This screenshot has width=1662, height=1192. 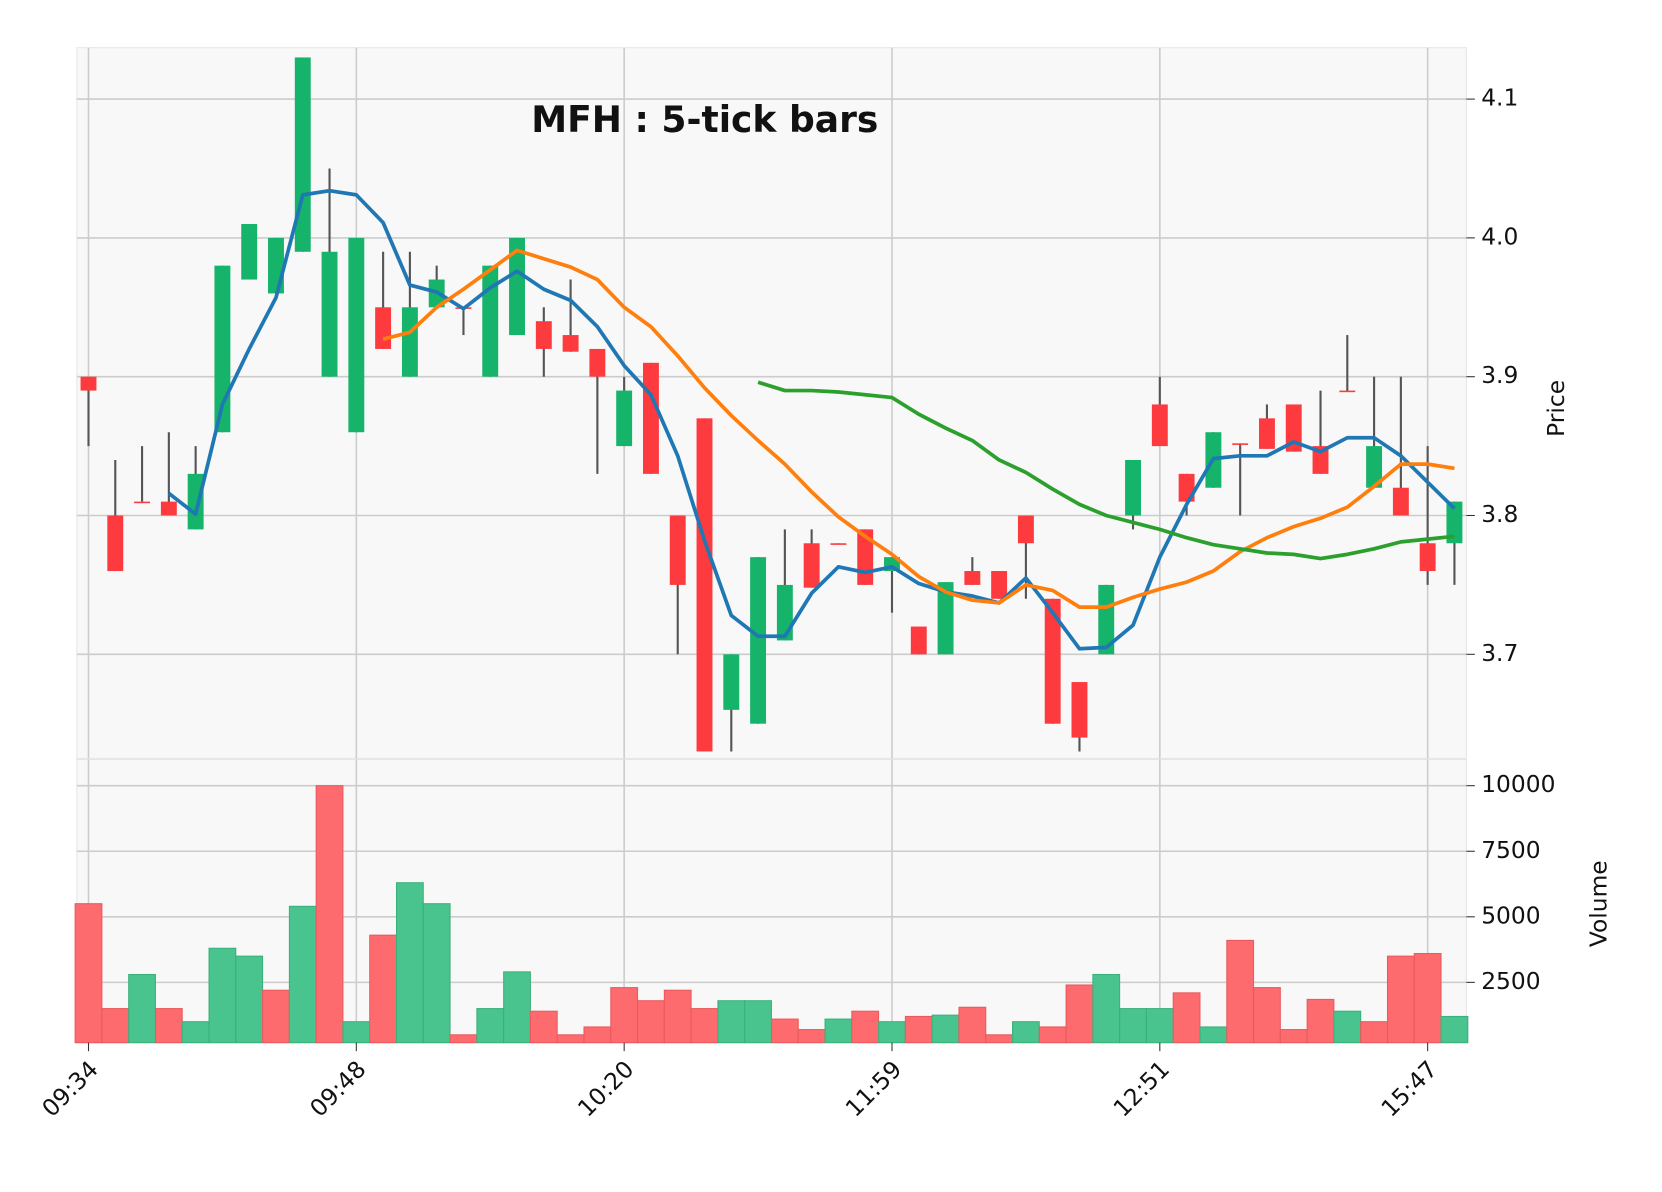 I want to click on y-axis-label: Price, so click(x=1556, y=408).